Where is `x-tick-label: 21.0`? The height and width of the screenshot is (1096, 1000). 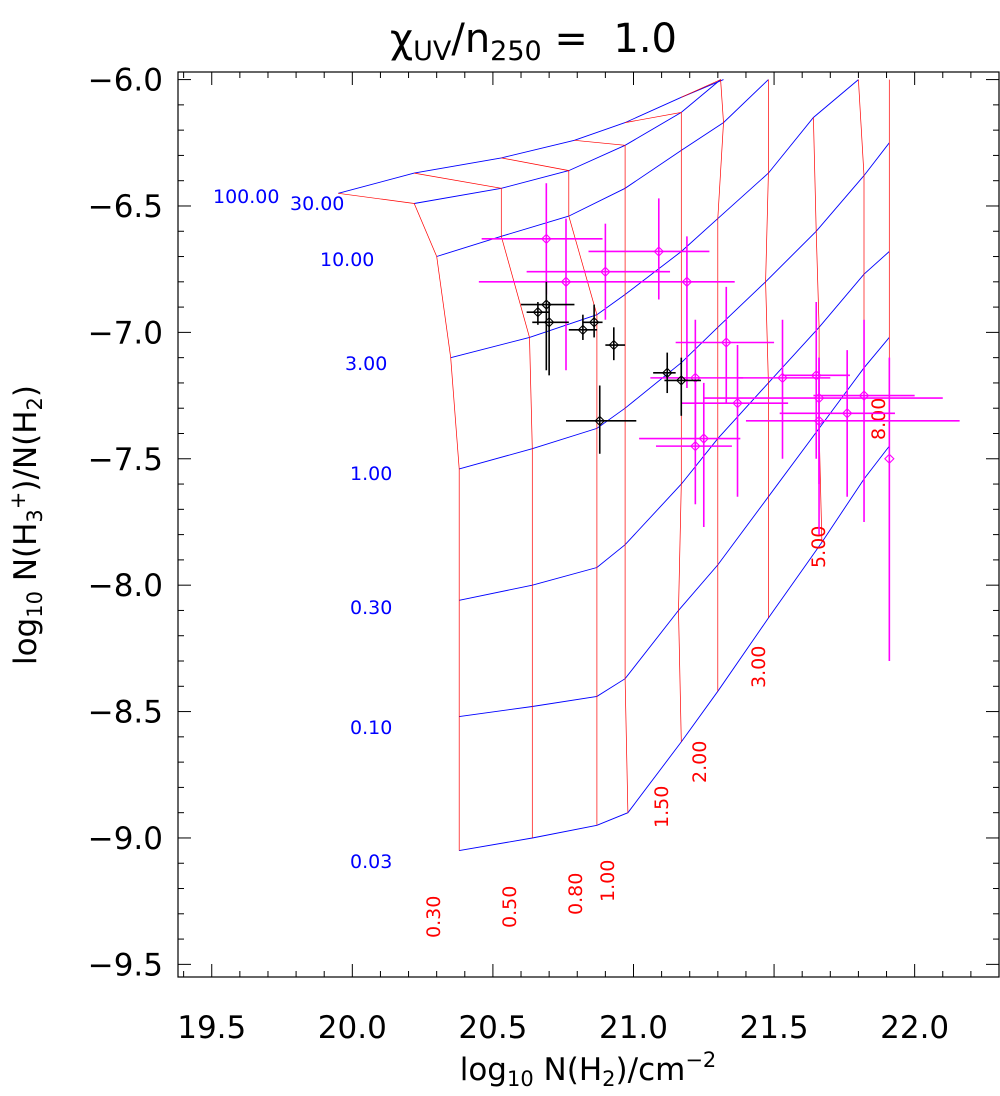 x-tick-label: 21.0 is located at coordinates (633, 1028).